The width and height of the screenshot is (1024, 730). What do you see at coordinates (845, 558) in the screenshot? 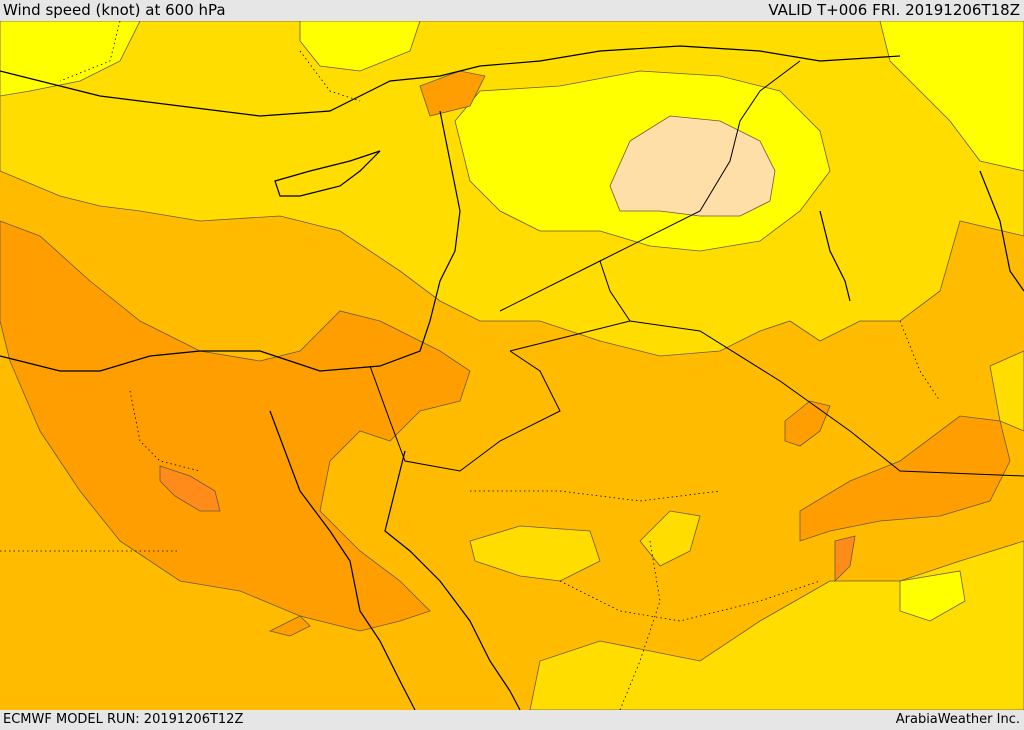
I see `contour-max-core2` at bounding box center [845, 558].